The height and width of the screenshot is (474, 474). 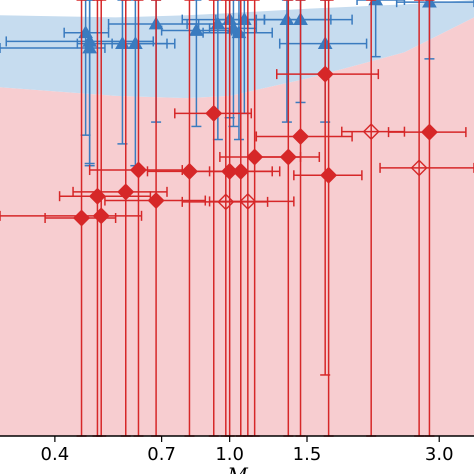 I want to click on x-tick-label: 1.5, so click(x=307, y=454).